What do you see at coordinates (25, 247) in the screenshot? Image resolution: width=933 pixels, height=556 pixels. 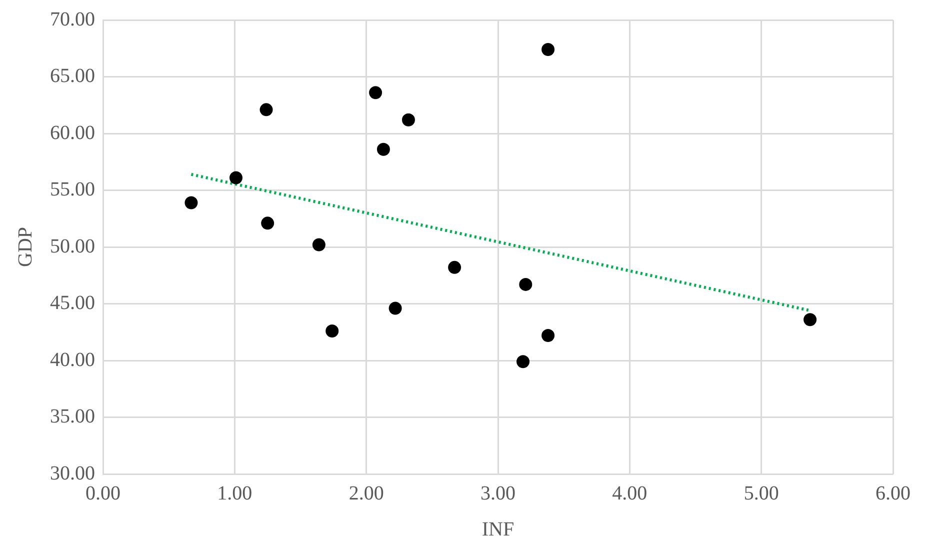 I see `y-axis-title: GDP` at bounding box center [25, 247].